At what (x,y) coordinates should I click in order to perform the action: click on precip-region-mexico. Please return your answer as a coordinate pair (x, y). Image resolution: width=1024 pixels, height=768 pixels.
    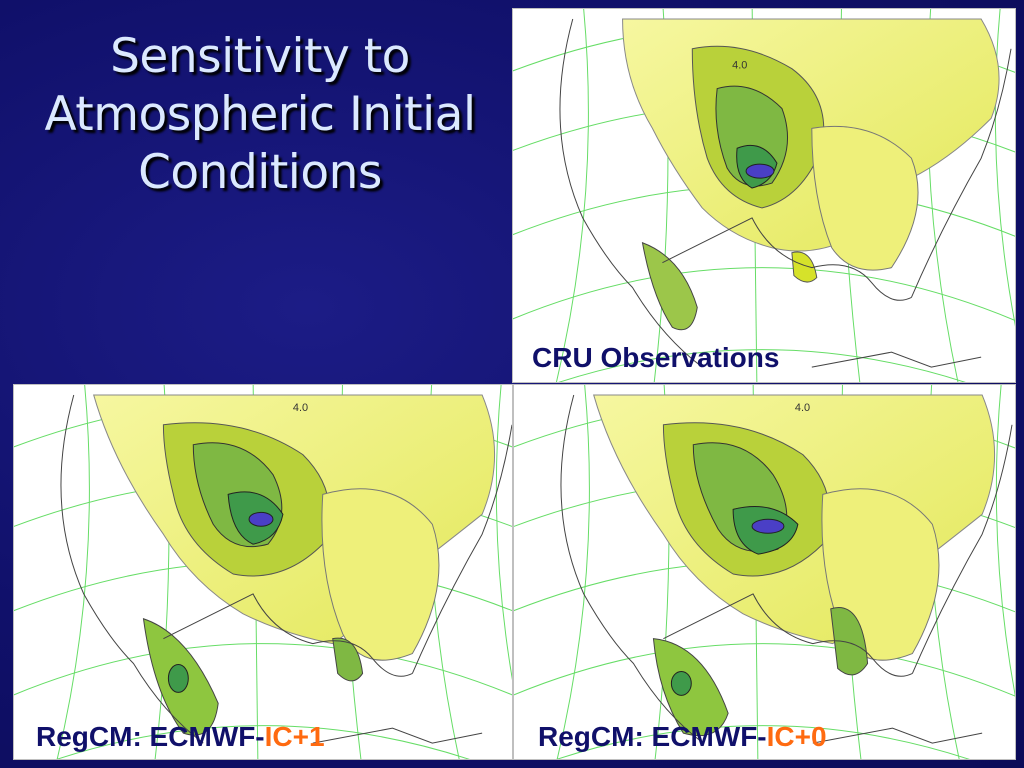
    Looking at the image, I should click on (669, 286).